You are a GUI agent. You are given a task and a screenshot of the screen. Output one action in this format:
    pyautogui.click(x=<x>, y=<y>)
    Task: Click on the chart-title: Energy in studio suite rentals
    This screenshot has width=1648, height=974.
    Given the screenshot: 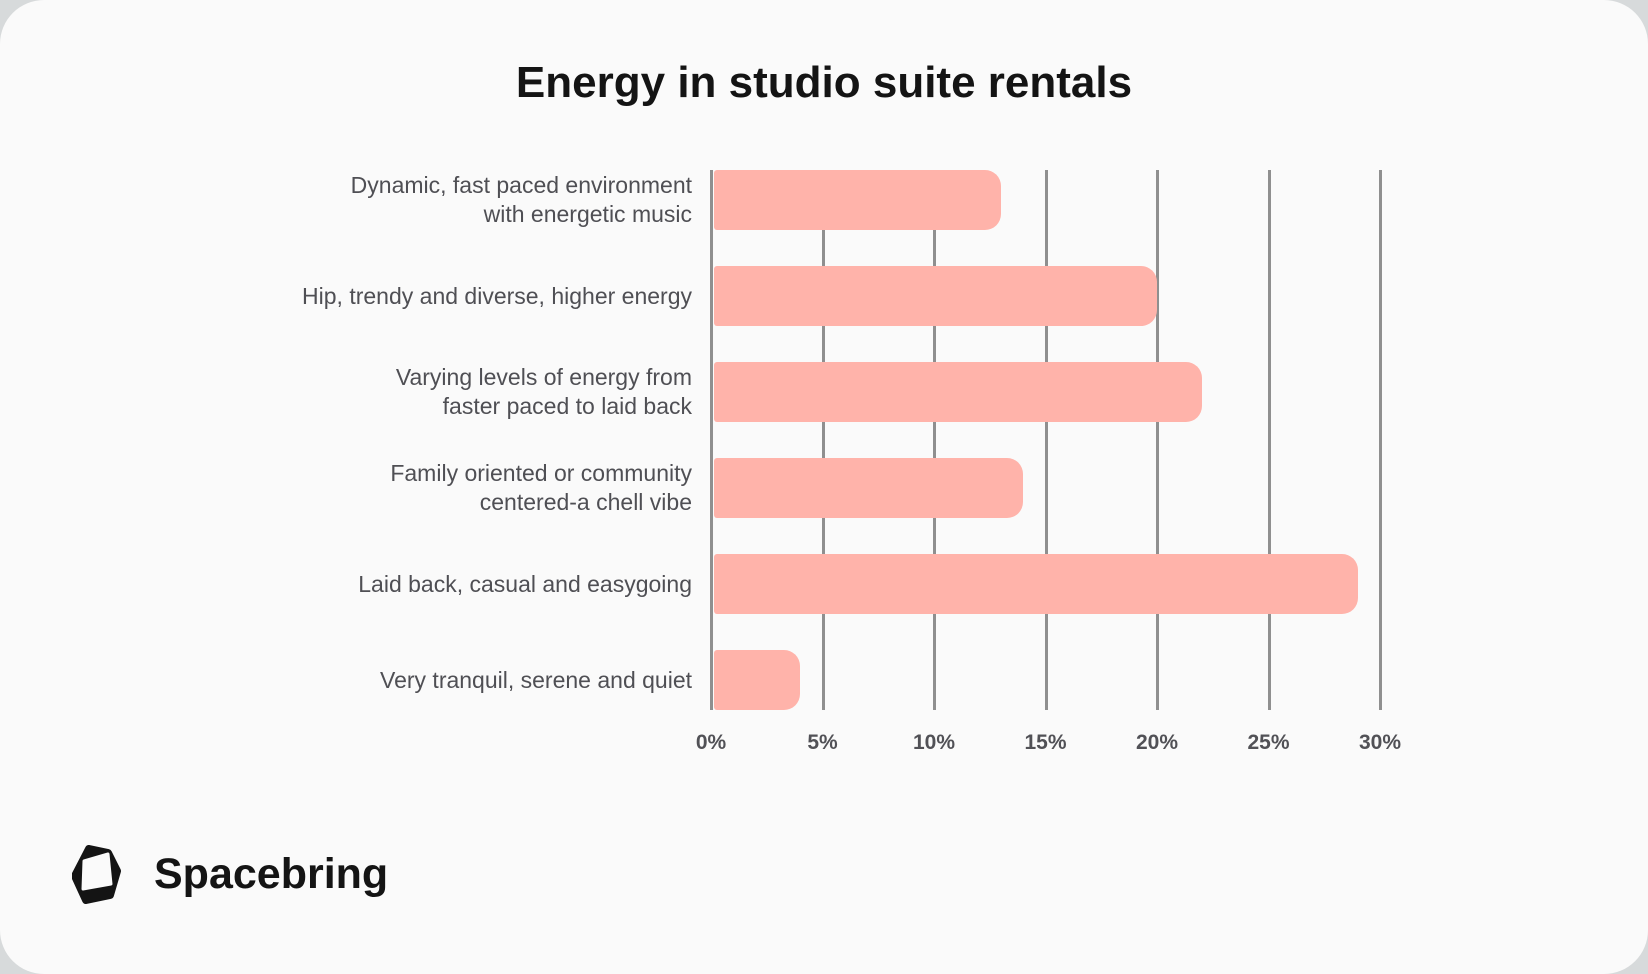 What is the action you would take?
    pyautogui.click(x=824, y=82)
    